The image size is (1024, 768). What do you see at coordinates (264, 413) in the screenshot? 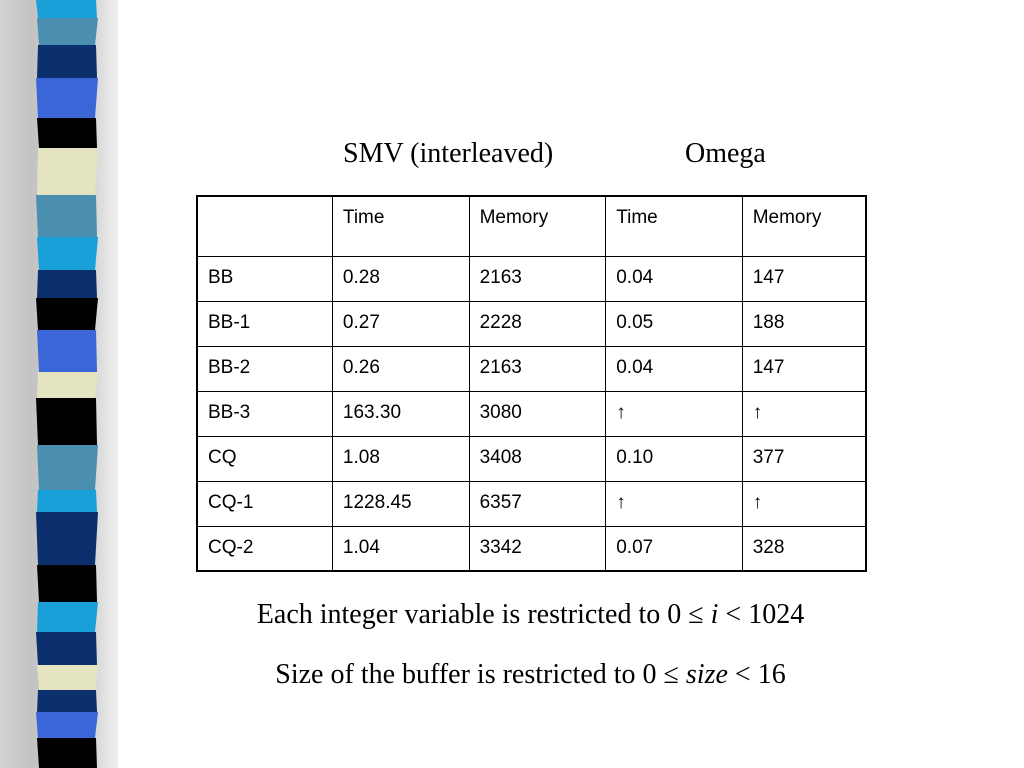
I see `table-cell: BB-3` at bounding box center [264, 413].